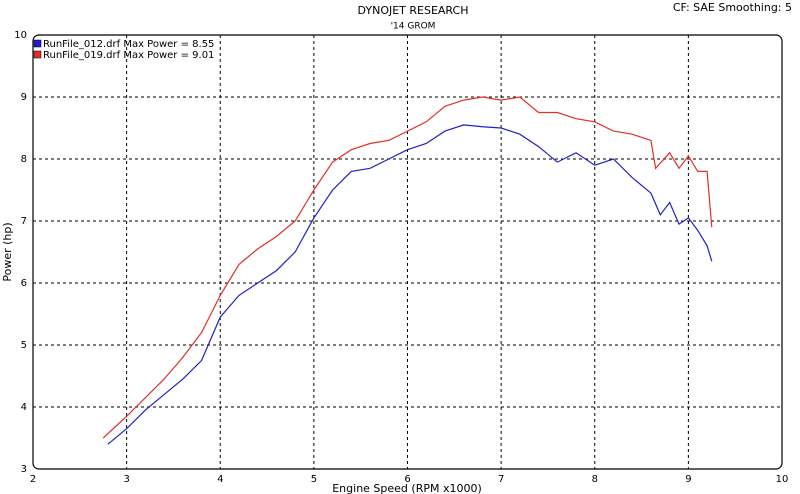 This screenshot has height=494, width=800. I want to click on x-tick-label: 4, so click(220, 479).